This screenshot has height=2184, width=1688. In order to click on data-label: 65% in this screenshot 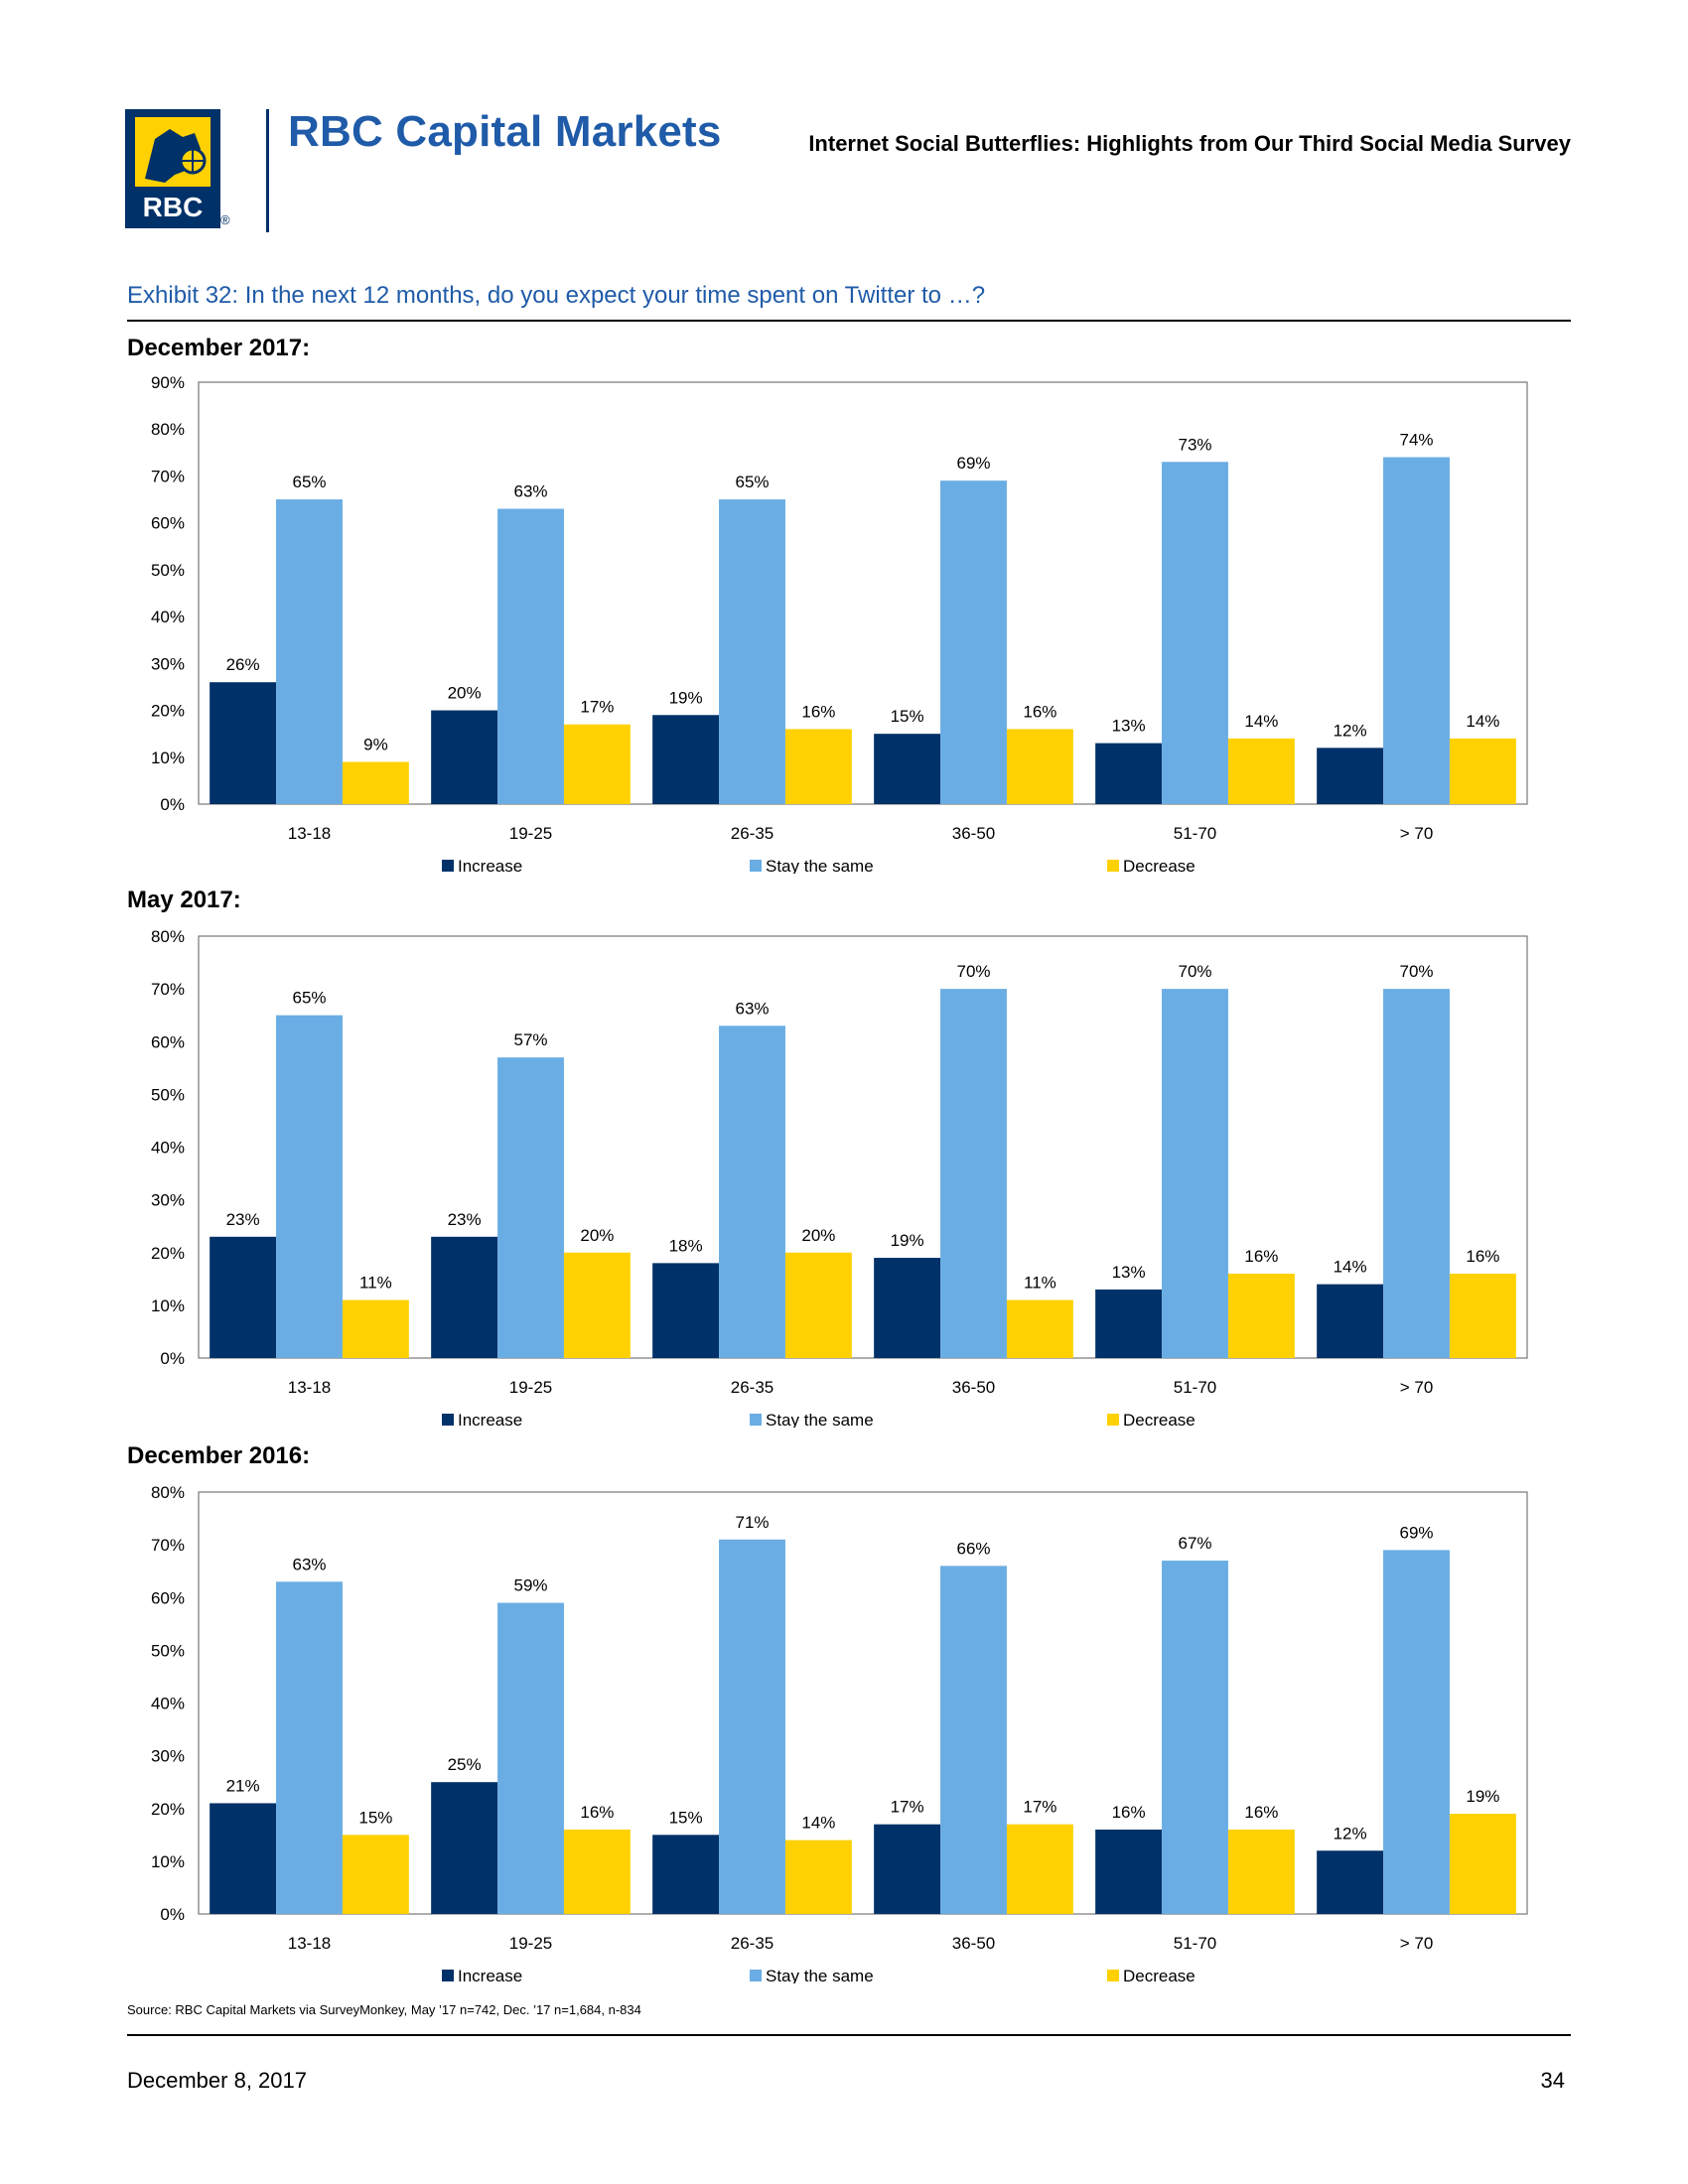, I will do `click(309, 482)`.